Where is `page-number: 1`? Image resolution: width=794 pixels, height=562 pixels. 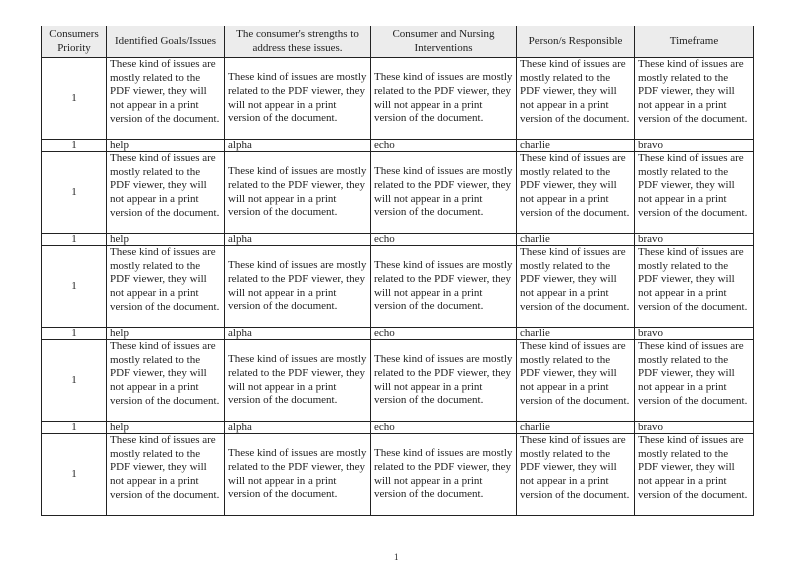
page-number: 1 is located at coordinates (396, 557).